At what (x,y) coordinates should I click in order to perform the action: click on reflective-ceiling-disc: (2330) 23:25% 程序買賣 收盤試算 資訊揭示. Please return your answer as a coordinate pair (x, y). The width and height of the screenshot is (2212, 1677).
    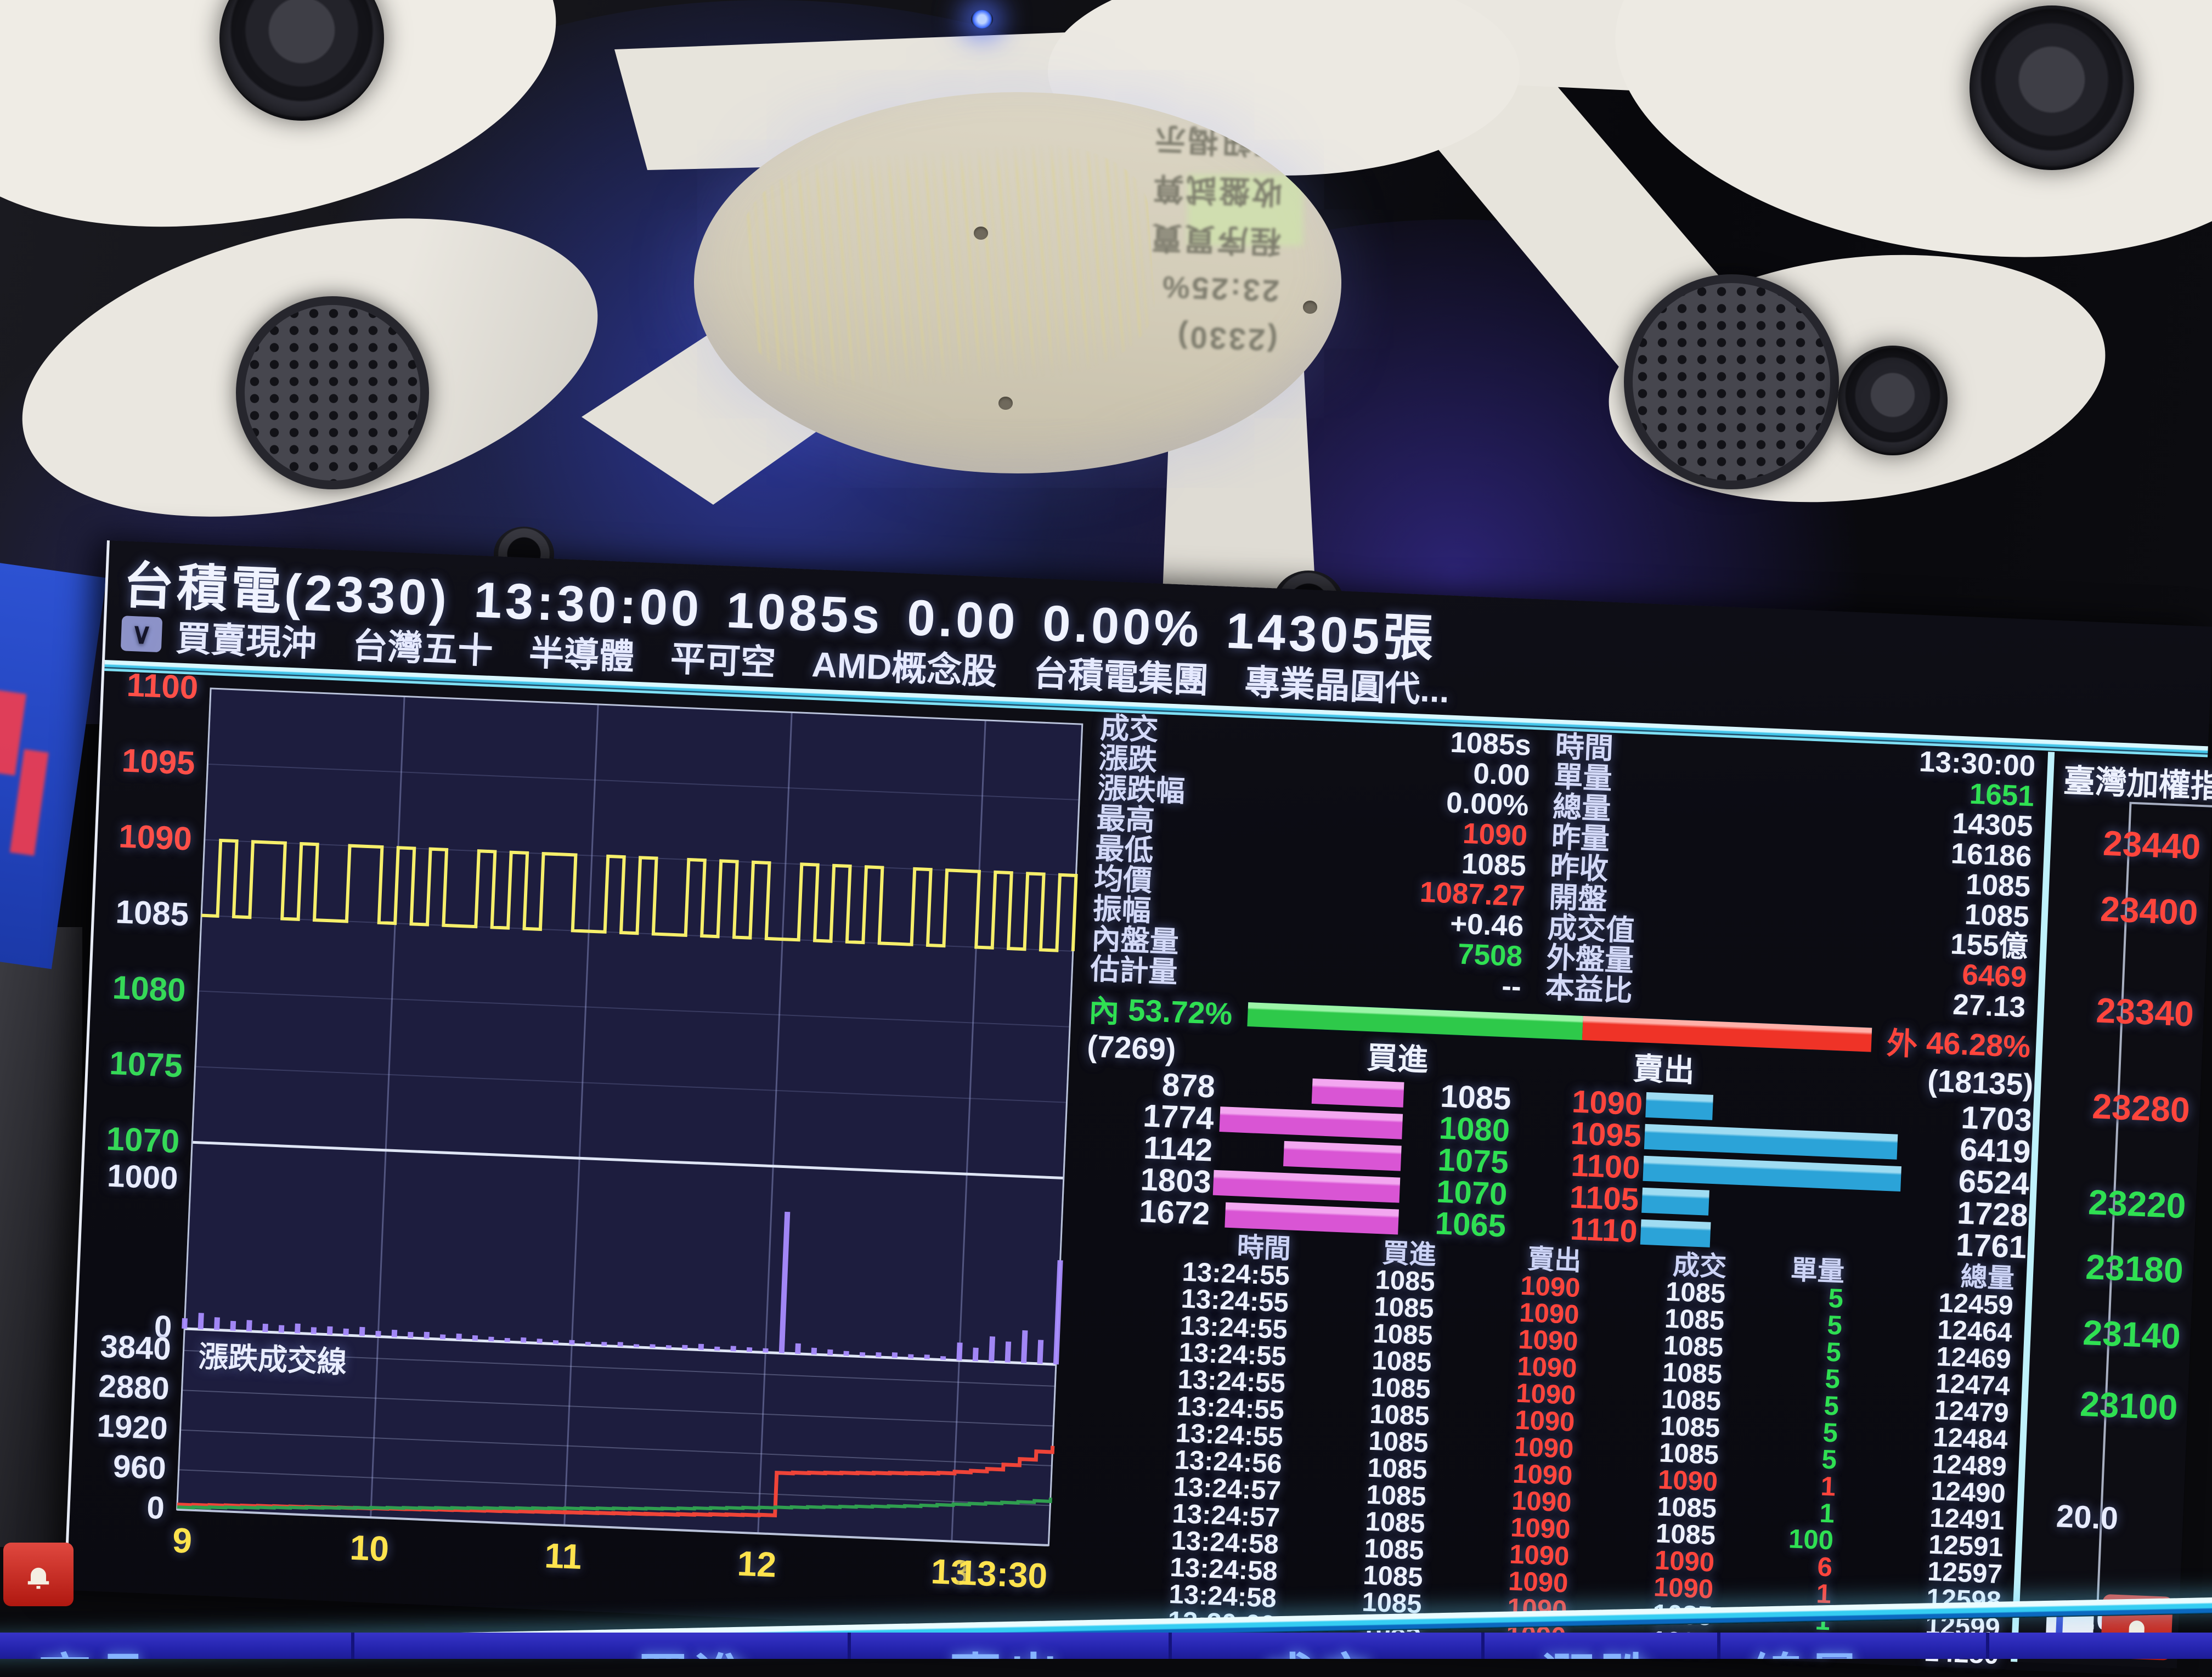
    Looking at the image, I should click on (1017, 282).